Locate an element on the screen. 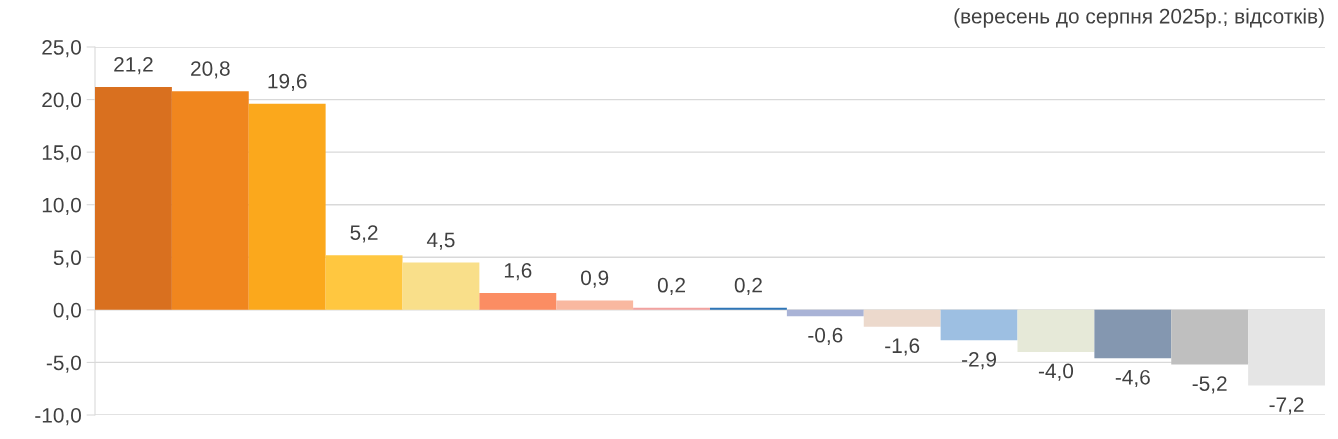 Image resolution: width=1338 pixels, height=439 pixels. data-label: 4,5 is located at coordinates (440, 241).